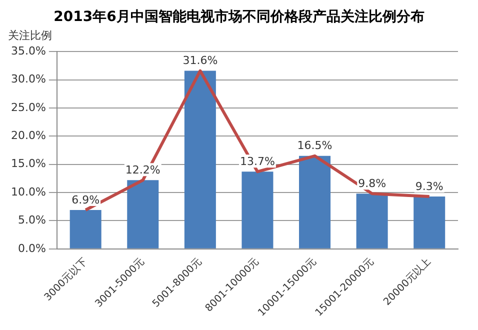 The width and height of the screenshot is (478, 330). I want to click on y-tick-label: 35.0%, so click(28, 51).